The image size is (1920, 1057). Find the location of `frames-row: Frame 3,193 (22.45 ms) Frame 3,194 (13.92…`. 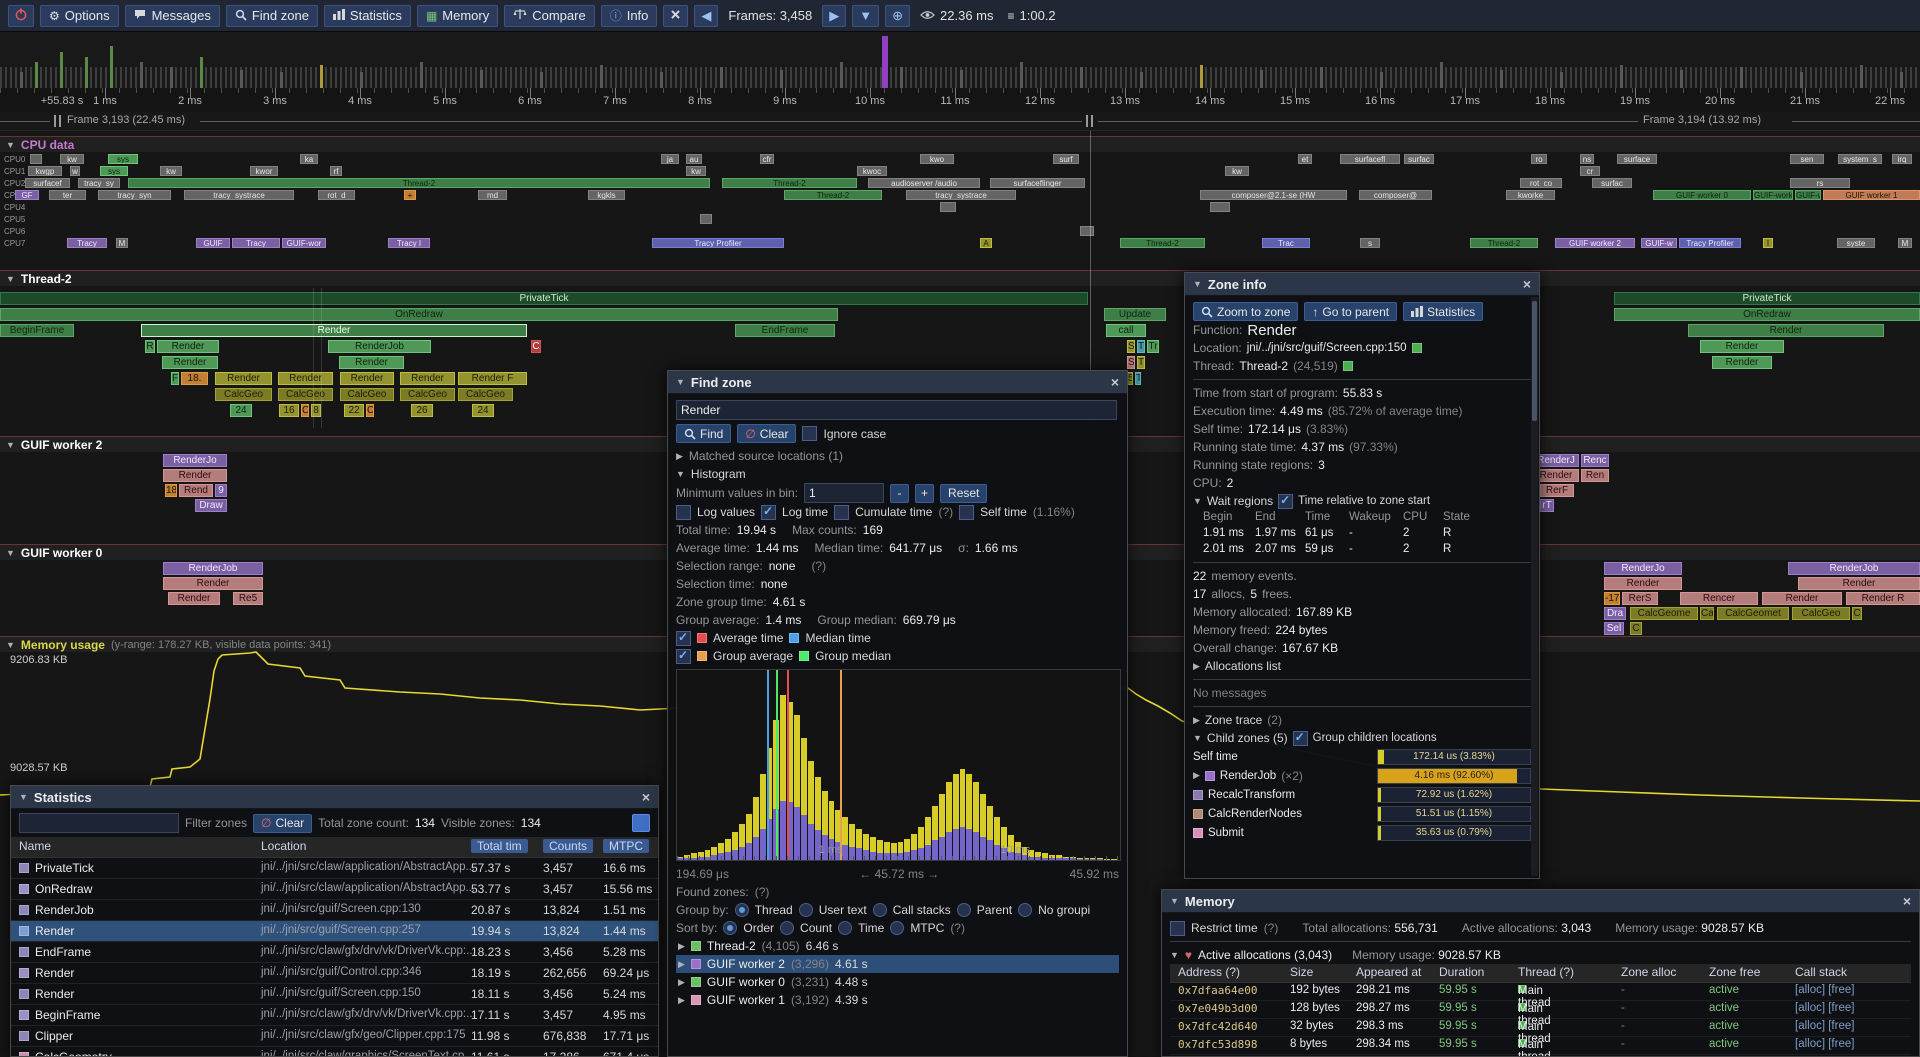

frames-row: Frame 3,193 (22.45 ms) Frame 3,194 (13.92… is located at coordinates (960, 121).